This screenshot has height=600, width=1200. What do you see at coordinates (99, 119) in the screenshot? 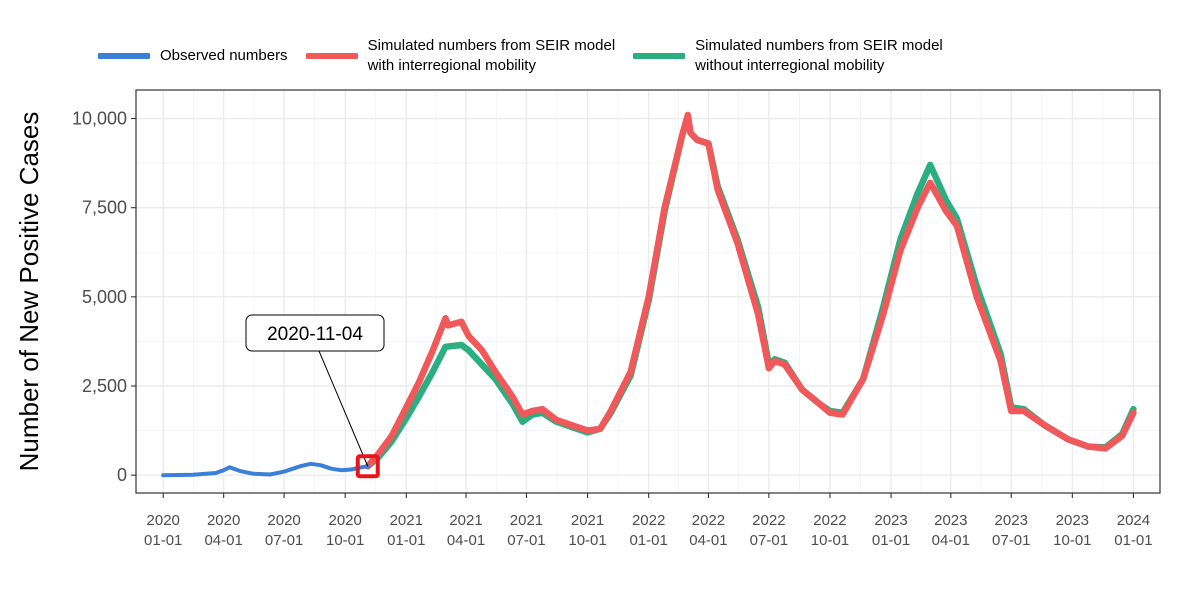
I see `y-tick-label: 10,000` at bounding box center [99, 119].